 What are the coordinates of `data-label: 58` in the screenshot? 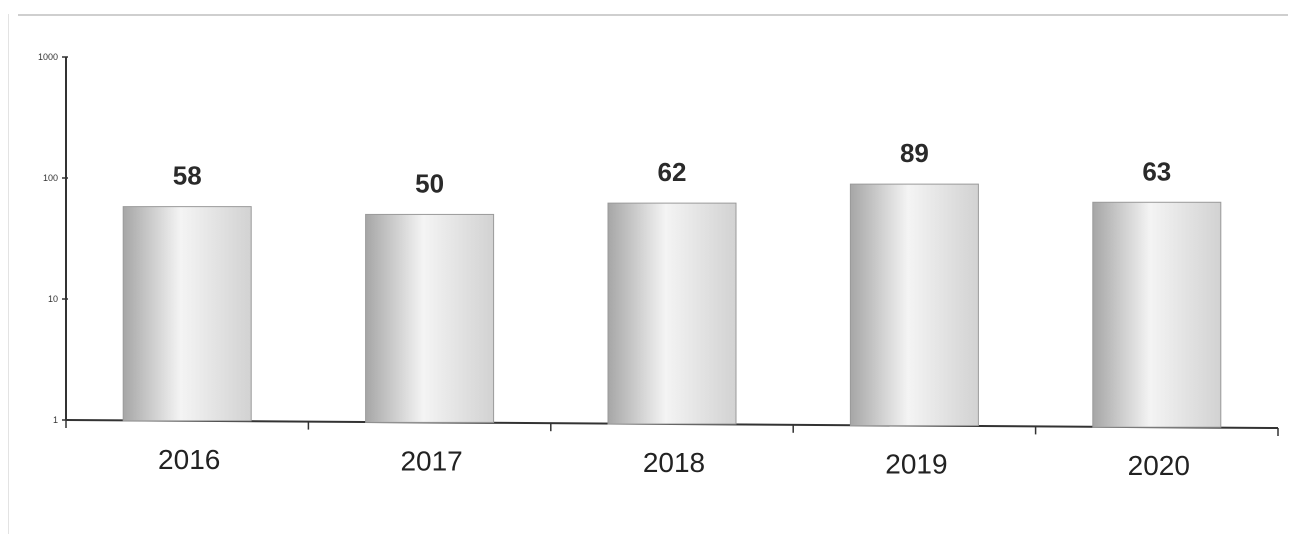 It's located at (187, 176).